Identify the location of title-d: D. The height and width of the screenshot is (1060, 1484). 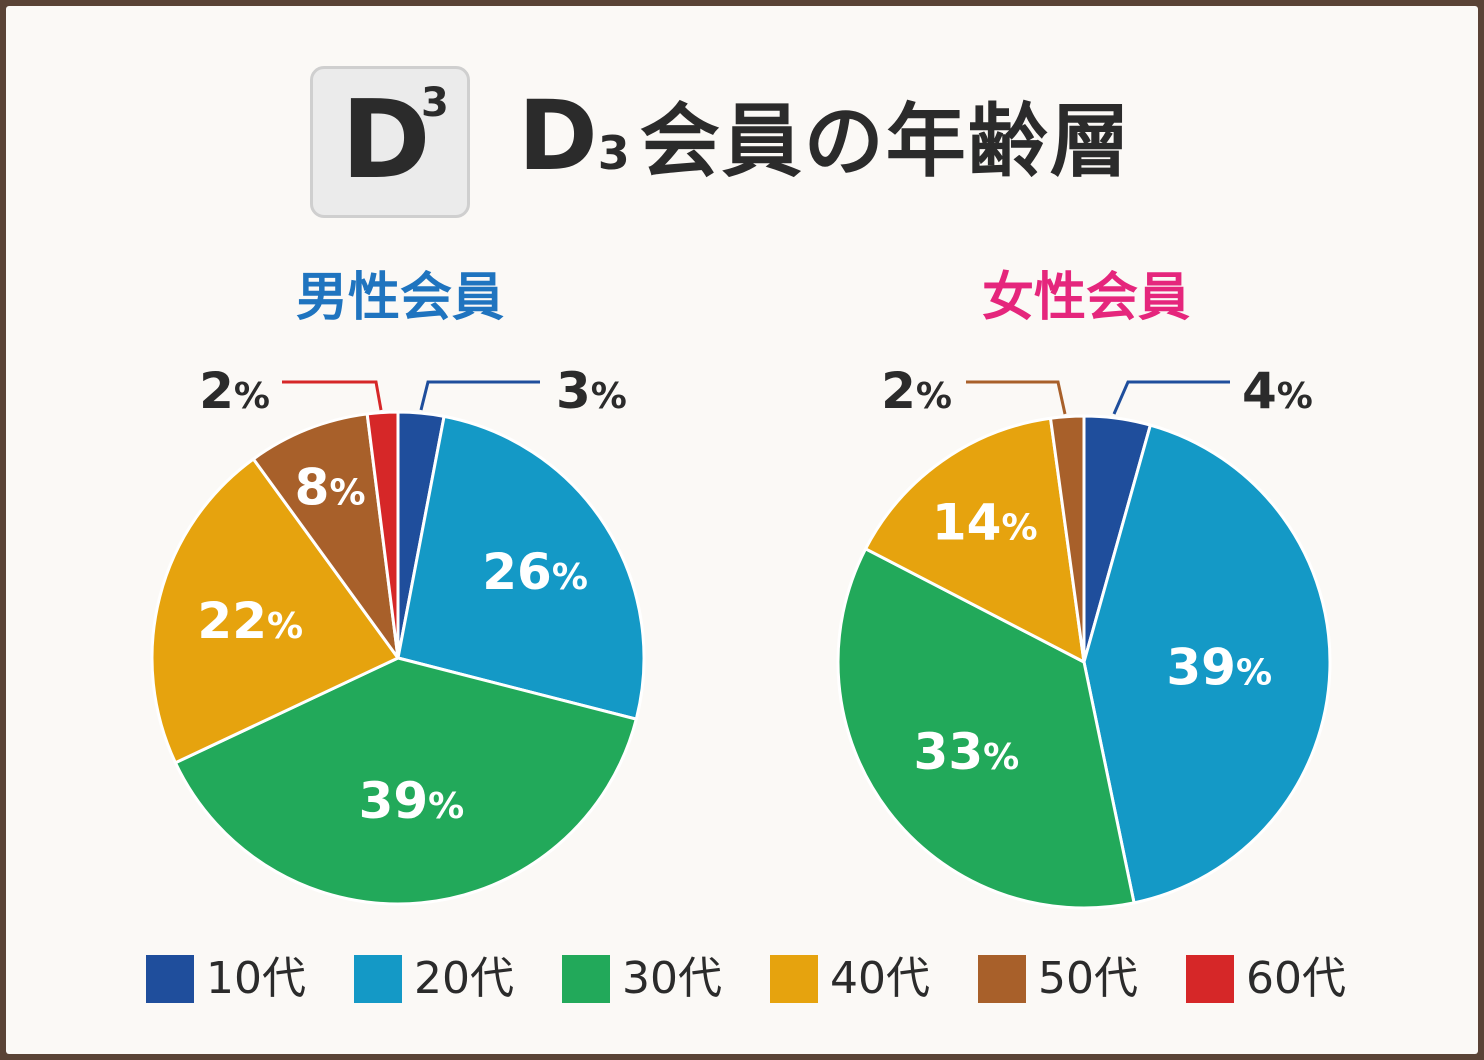
(558, 136).